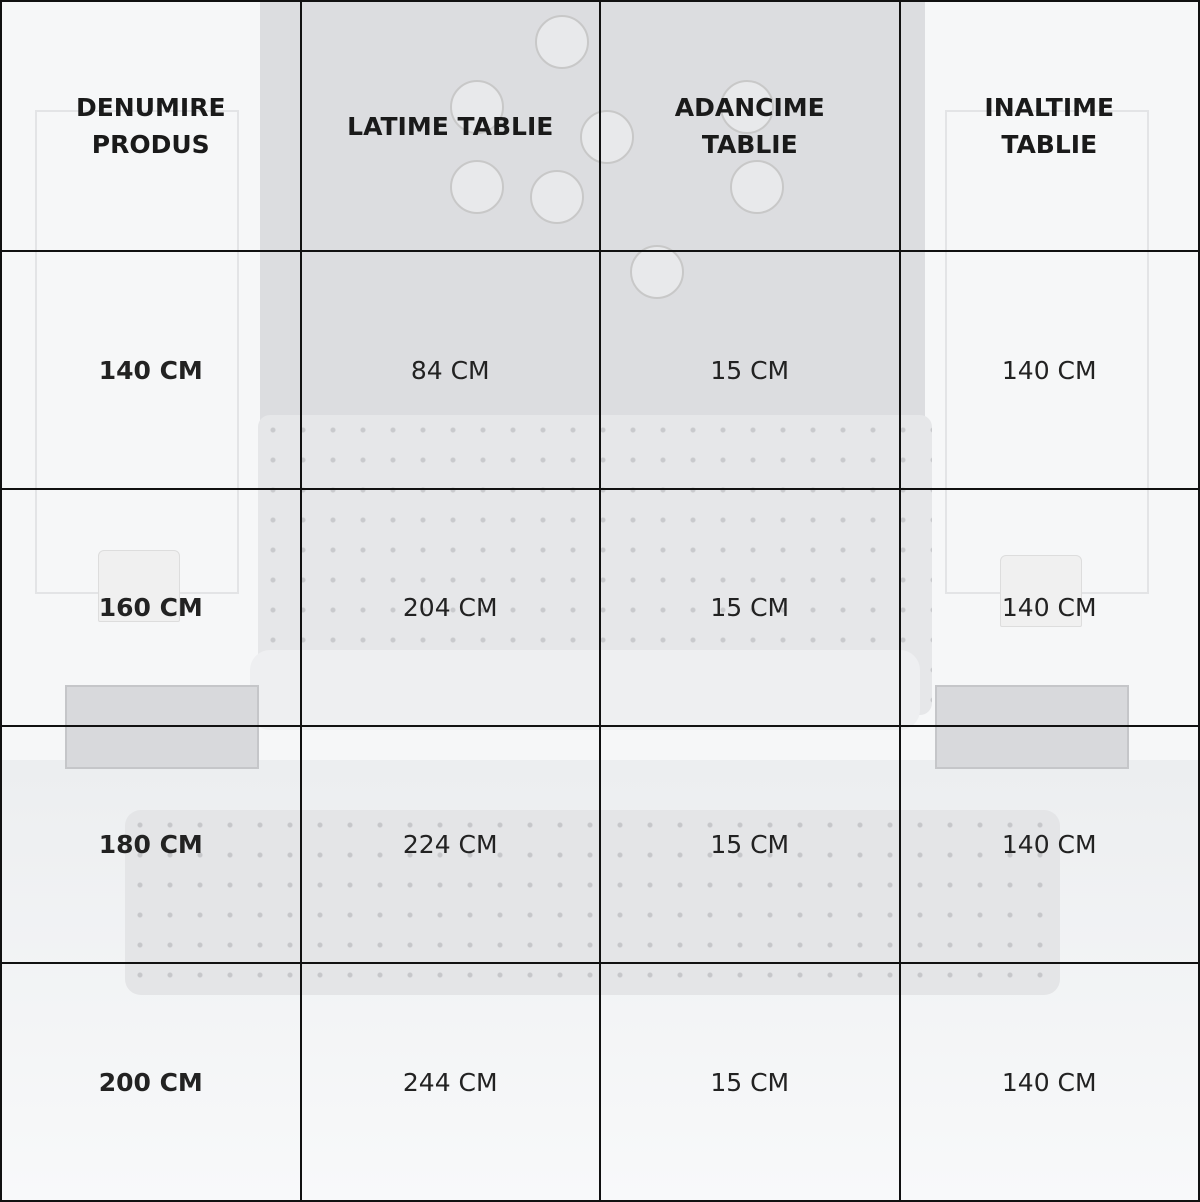 The image size is (1200, 1202). I want to click on cell-product: 160 CM, so click(151, 607).